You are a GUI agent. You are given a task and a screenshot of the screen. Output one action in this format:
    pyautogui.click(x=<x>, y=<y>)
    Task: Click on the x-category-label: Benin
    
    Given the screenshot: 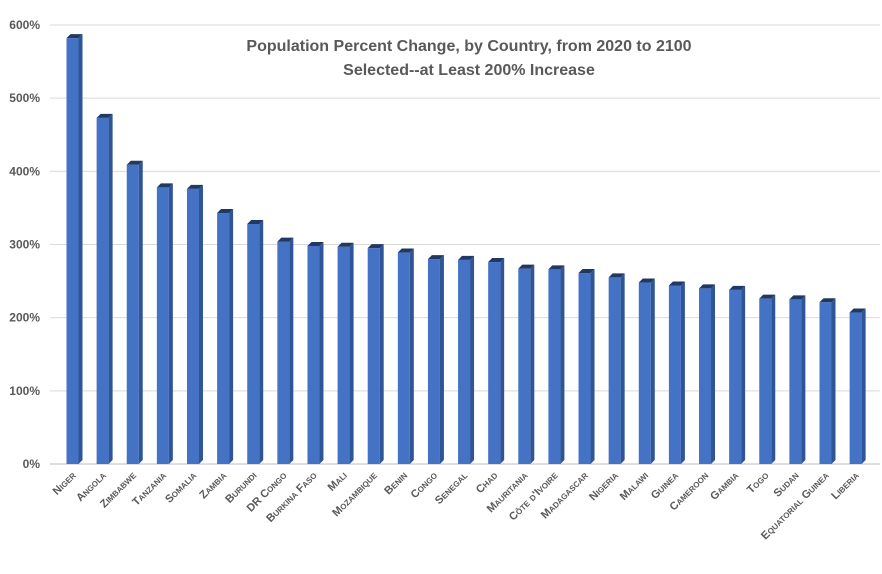 What is the action you would take?
    pyautogui.click(x=396, y=483)
    